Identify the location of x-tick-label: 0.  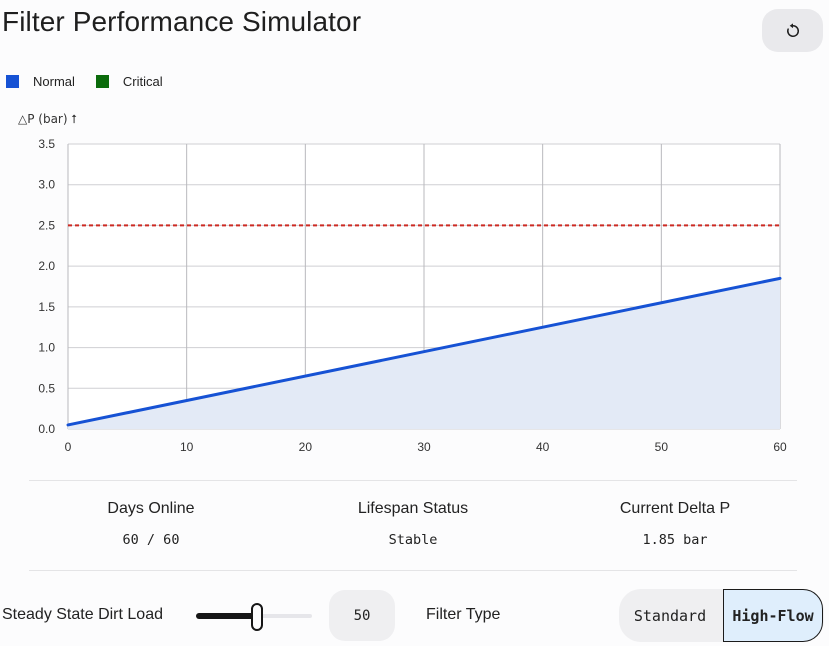
(68, 447).